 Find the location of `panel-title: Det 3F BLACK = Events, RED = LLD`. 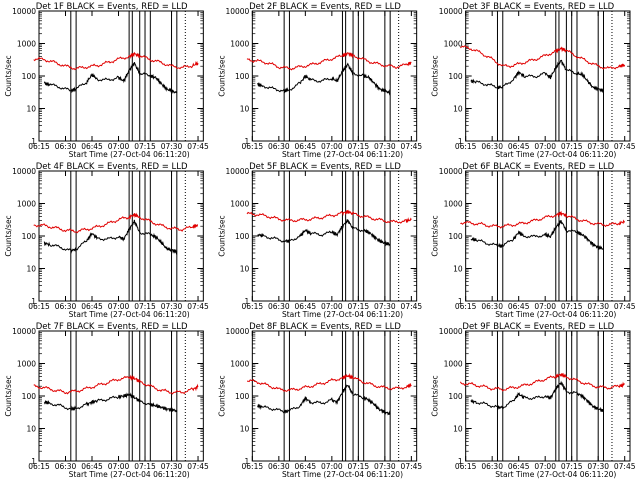

panel-title: Det 3F BLACK = Events, RED = LLD is located at coordinates (538, 7).